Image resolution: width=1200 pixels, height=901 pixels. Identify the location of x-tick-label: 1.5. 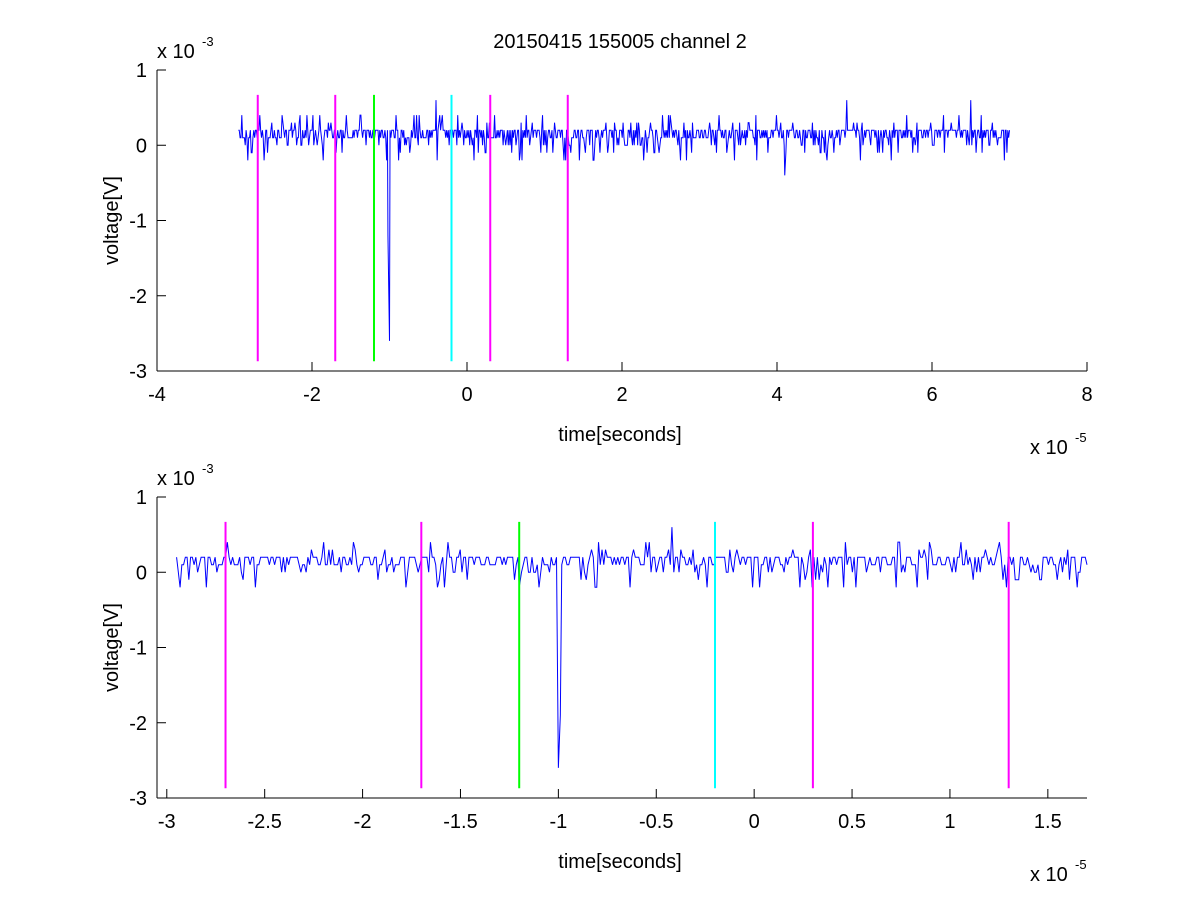
(1048, 822).